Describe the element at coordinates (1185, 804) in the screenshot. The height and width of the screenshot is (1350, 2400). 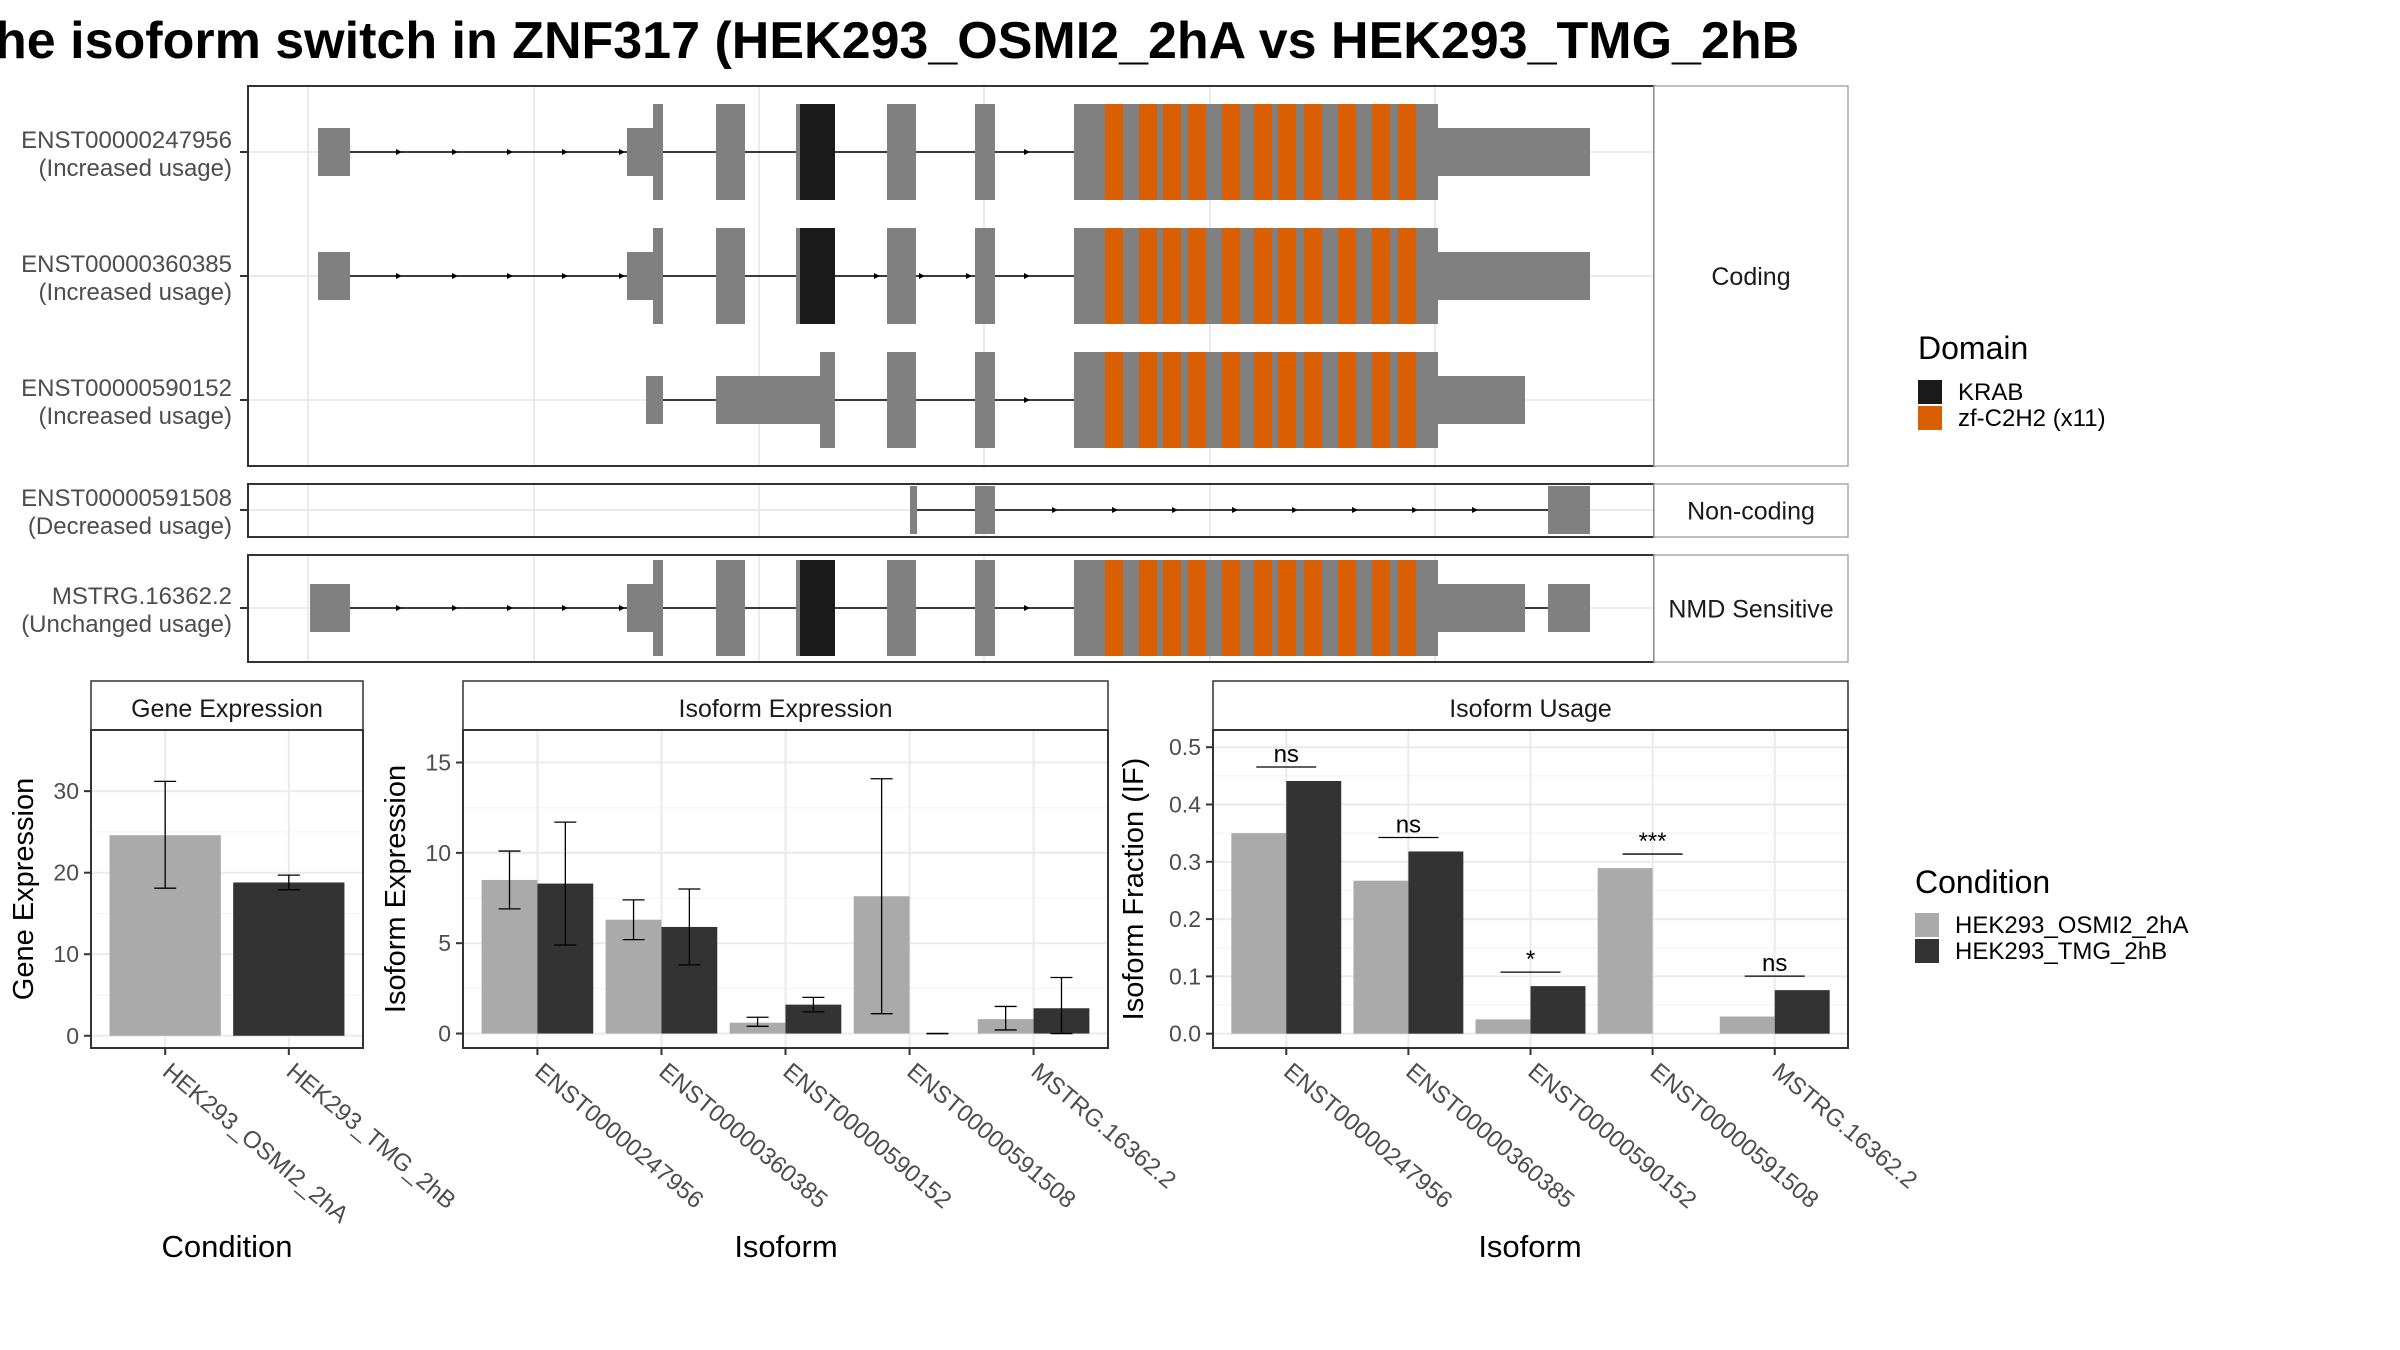
I see `y-tick-label: 0.4` at that location.